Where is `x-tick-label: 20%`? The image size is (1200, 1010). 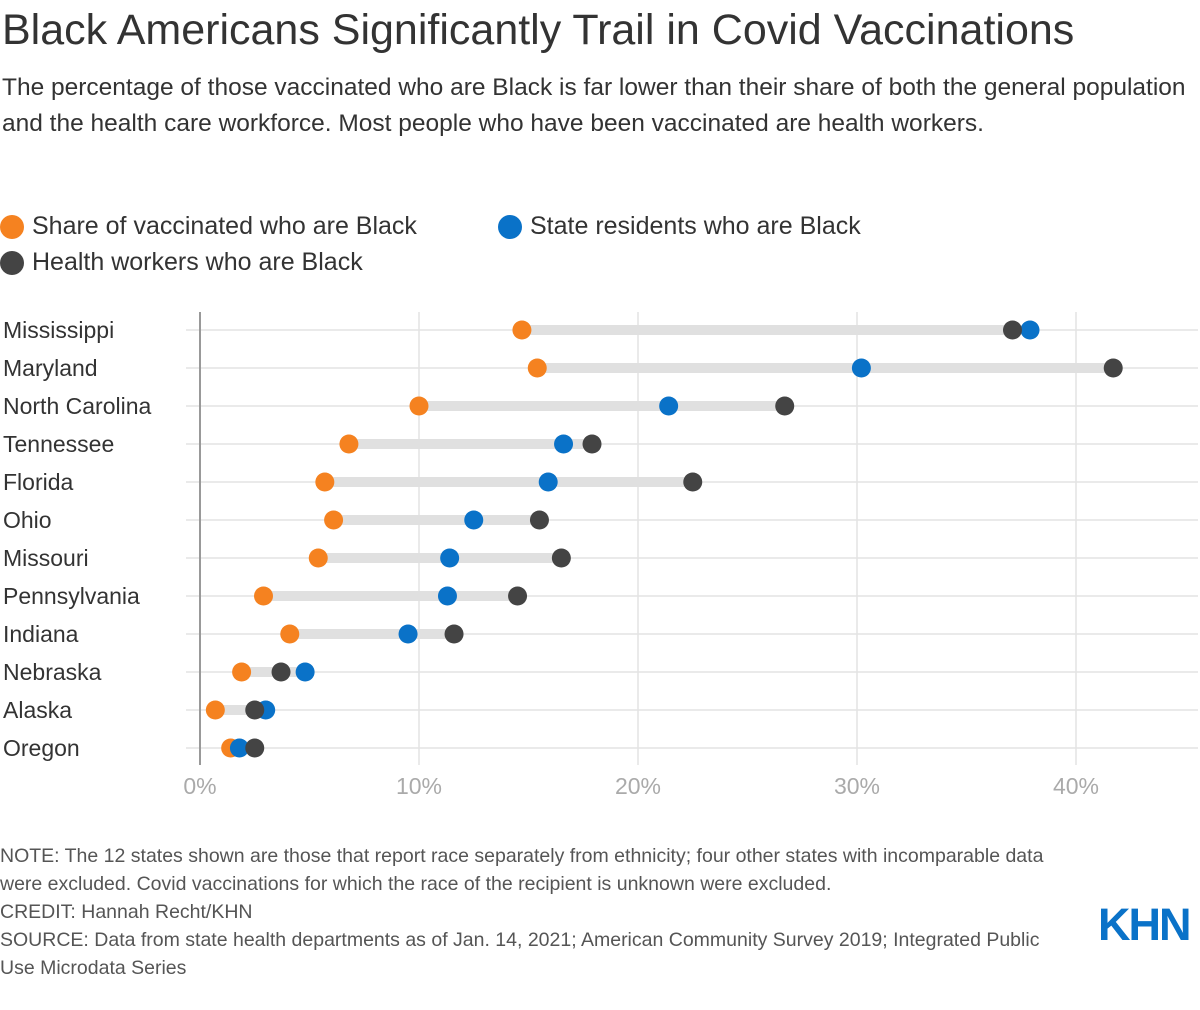 x-tick-label: 20% is located at coordinates (638, 786).